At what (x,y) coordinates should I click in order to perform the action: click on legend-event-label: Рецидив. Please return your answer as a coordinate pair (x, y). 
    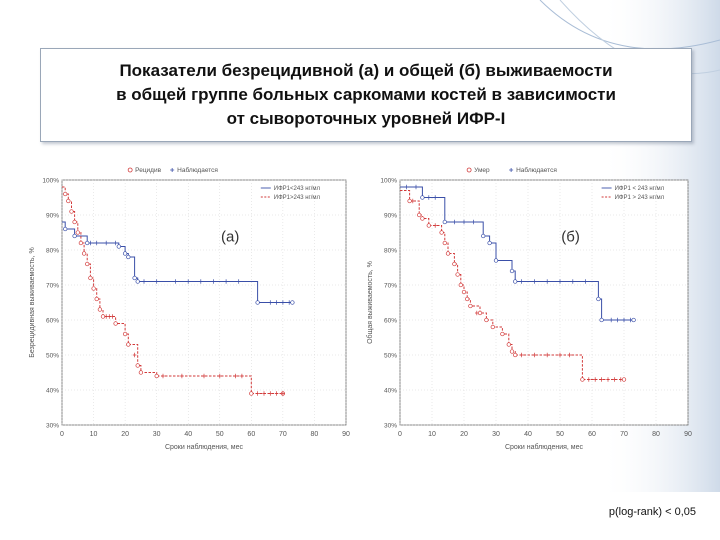
    Looking at the image, I should click on (148, 170).